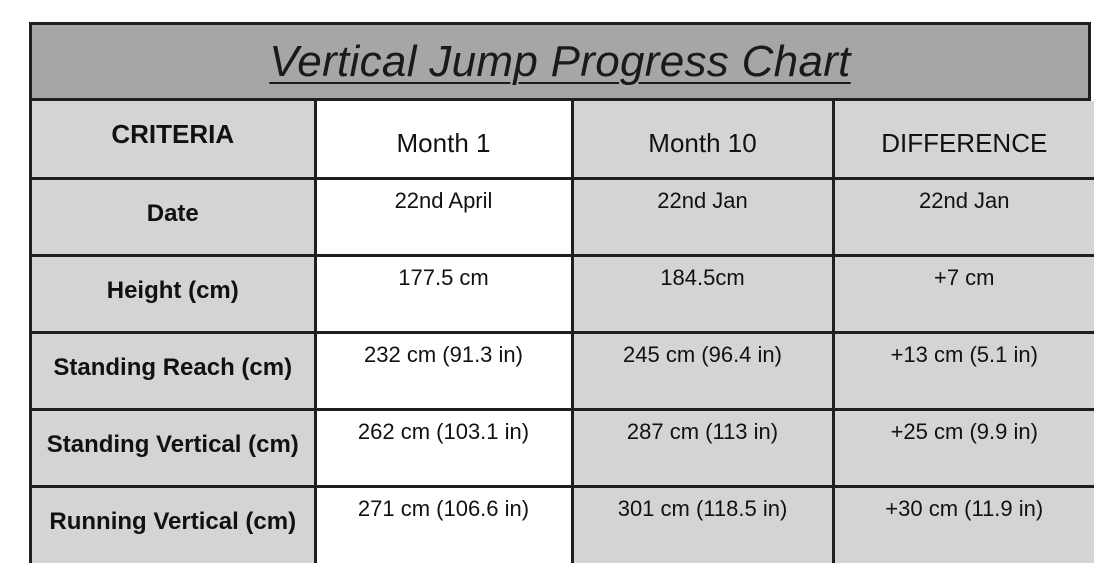 This screenshot has width=1110, height=583. What do you see at coordinates (702, 140) in the screenshot?
I see `header-month-10: Month 10` at bounding box center [702, 140].